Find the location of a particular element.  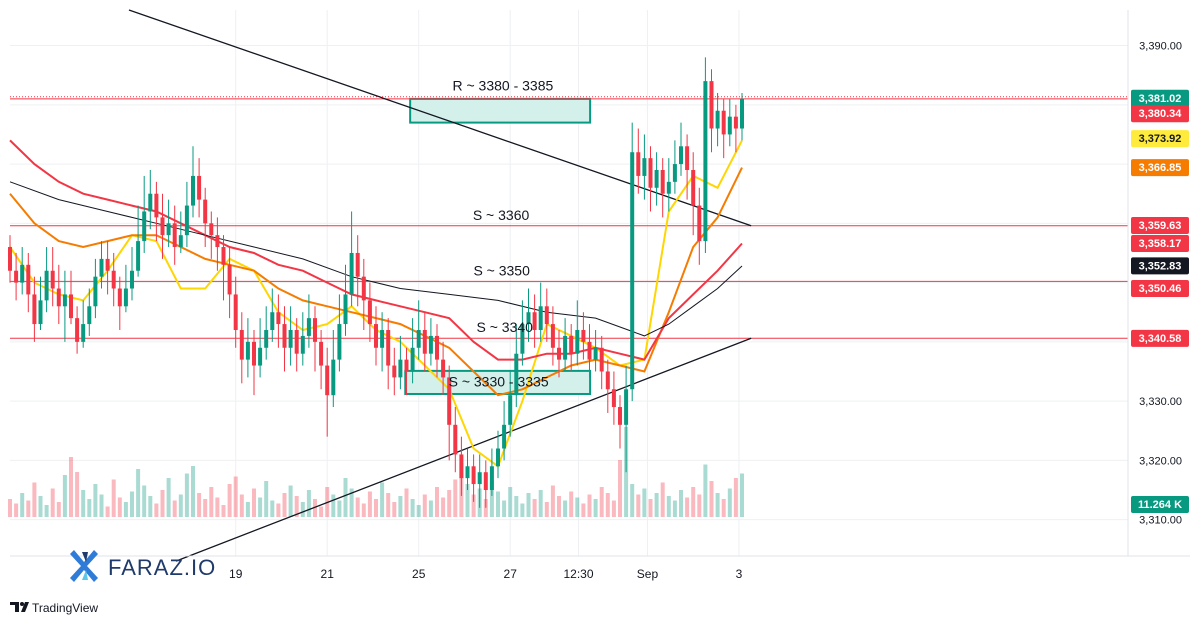

tradingview-attribution: TradingView is located at coordinates (54, 608).